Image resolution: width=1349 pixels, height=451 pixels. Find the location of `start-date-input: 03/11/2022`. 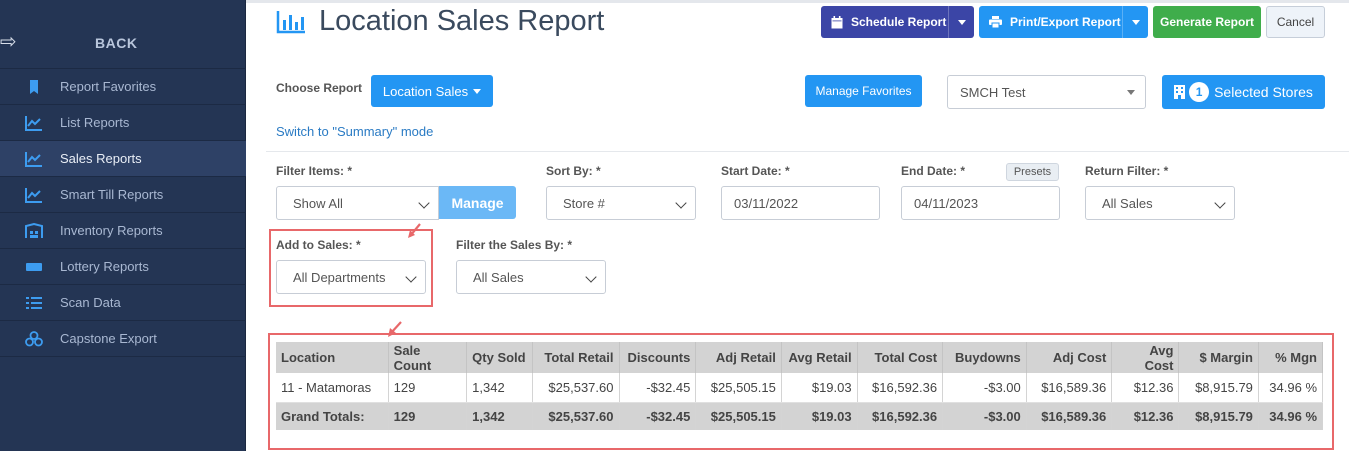

start-date-input: 03/11/2022 is located at coordinates (800, 203).